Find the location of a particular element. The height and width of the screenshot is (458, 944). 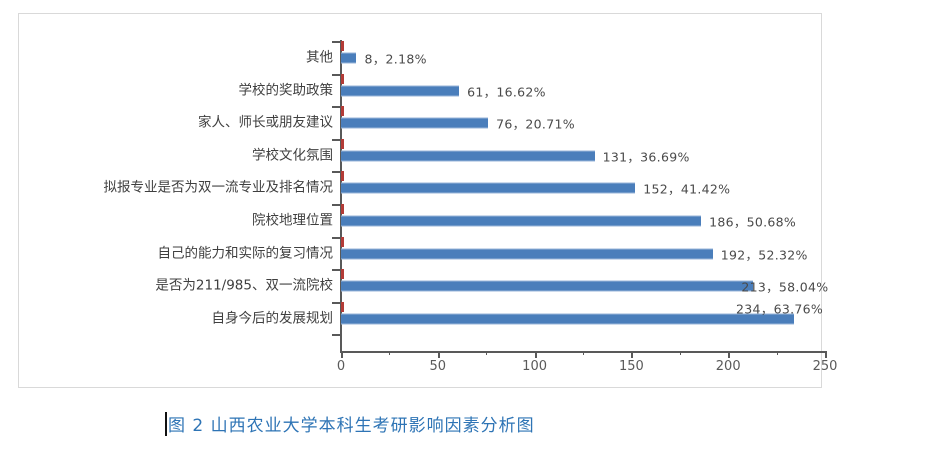

text-cursor is located at coordinates (166, 424).